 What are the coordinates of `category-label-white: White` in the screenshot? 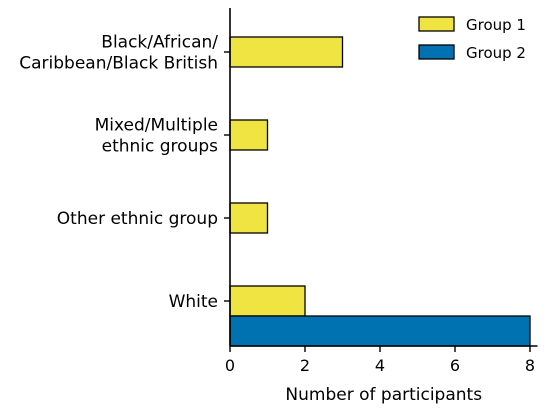 It's located at (193, 302).